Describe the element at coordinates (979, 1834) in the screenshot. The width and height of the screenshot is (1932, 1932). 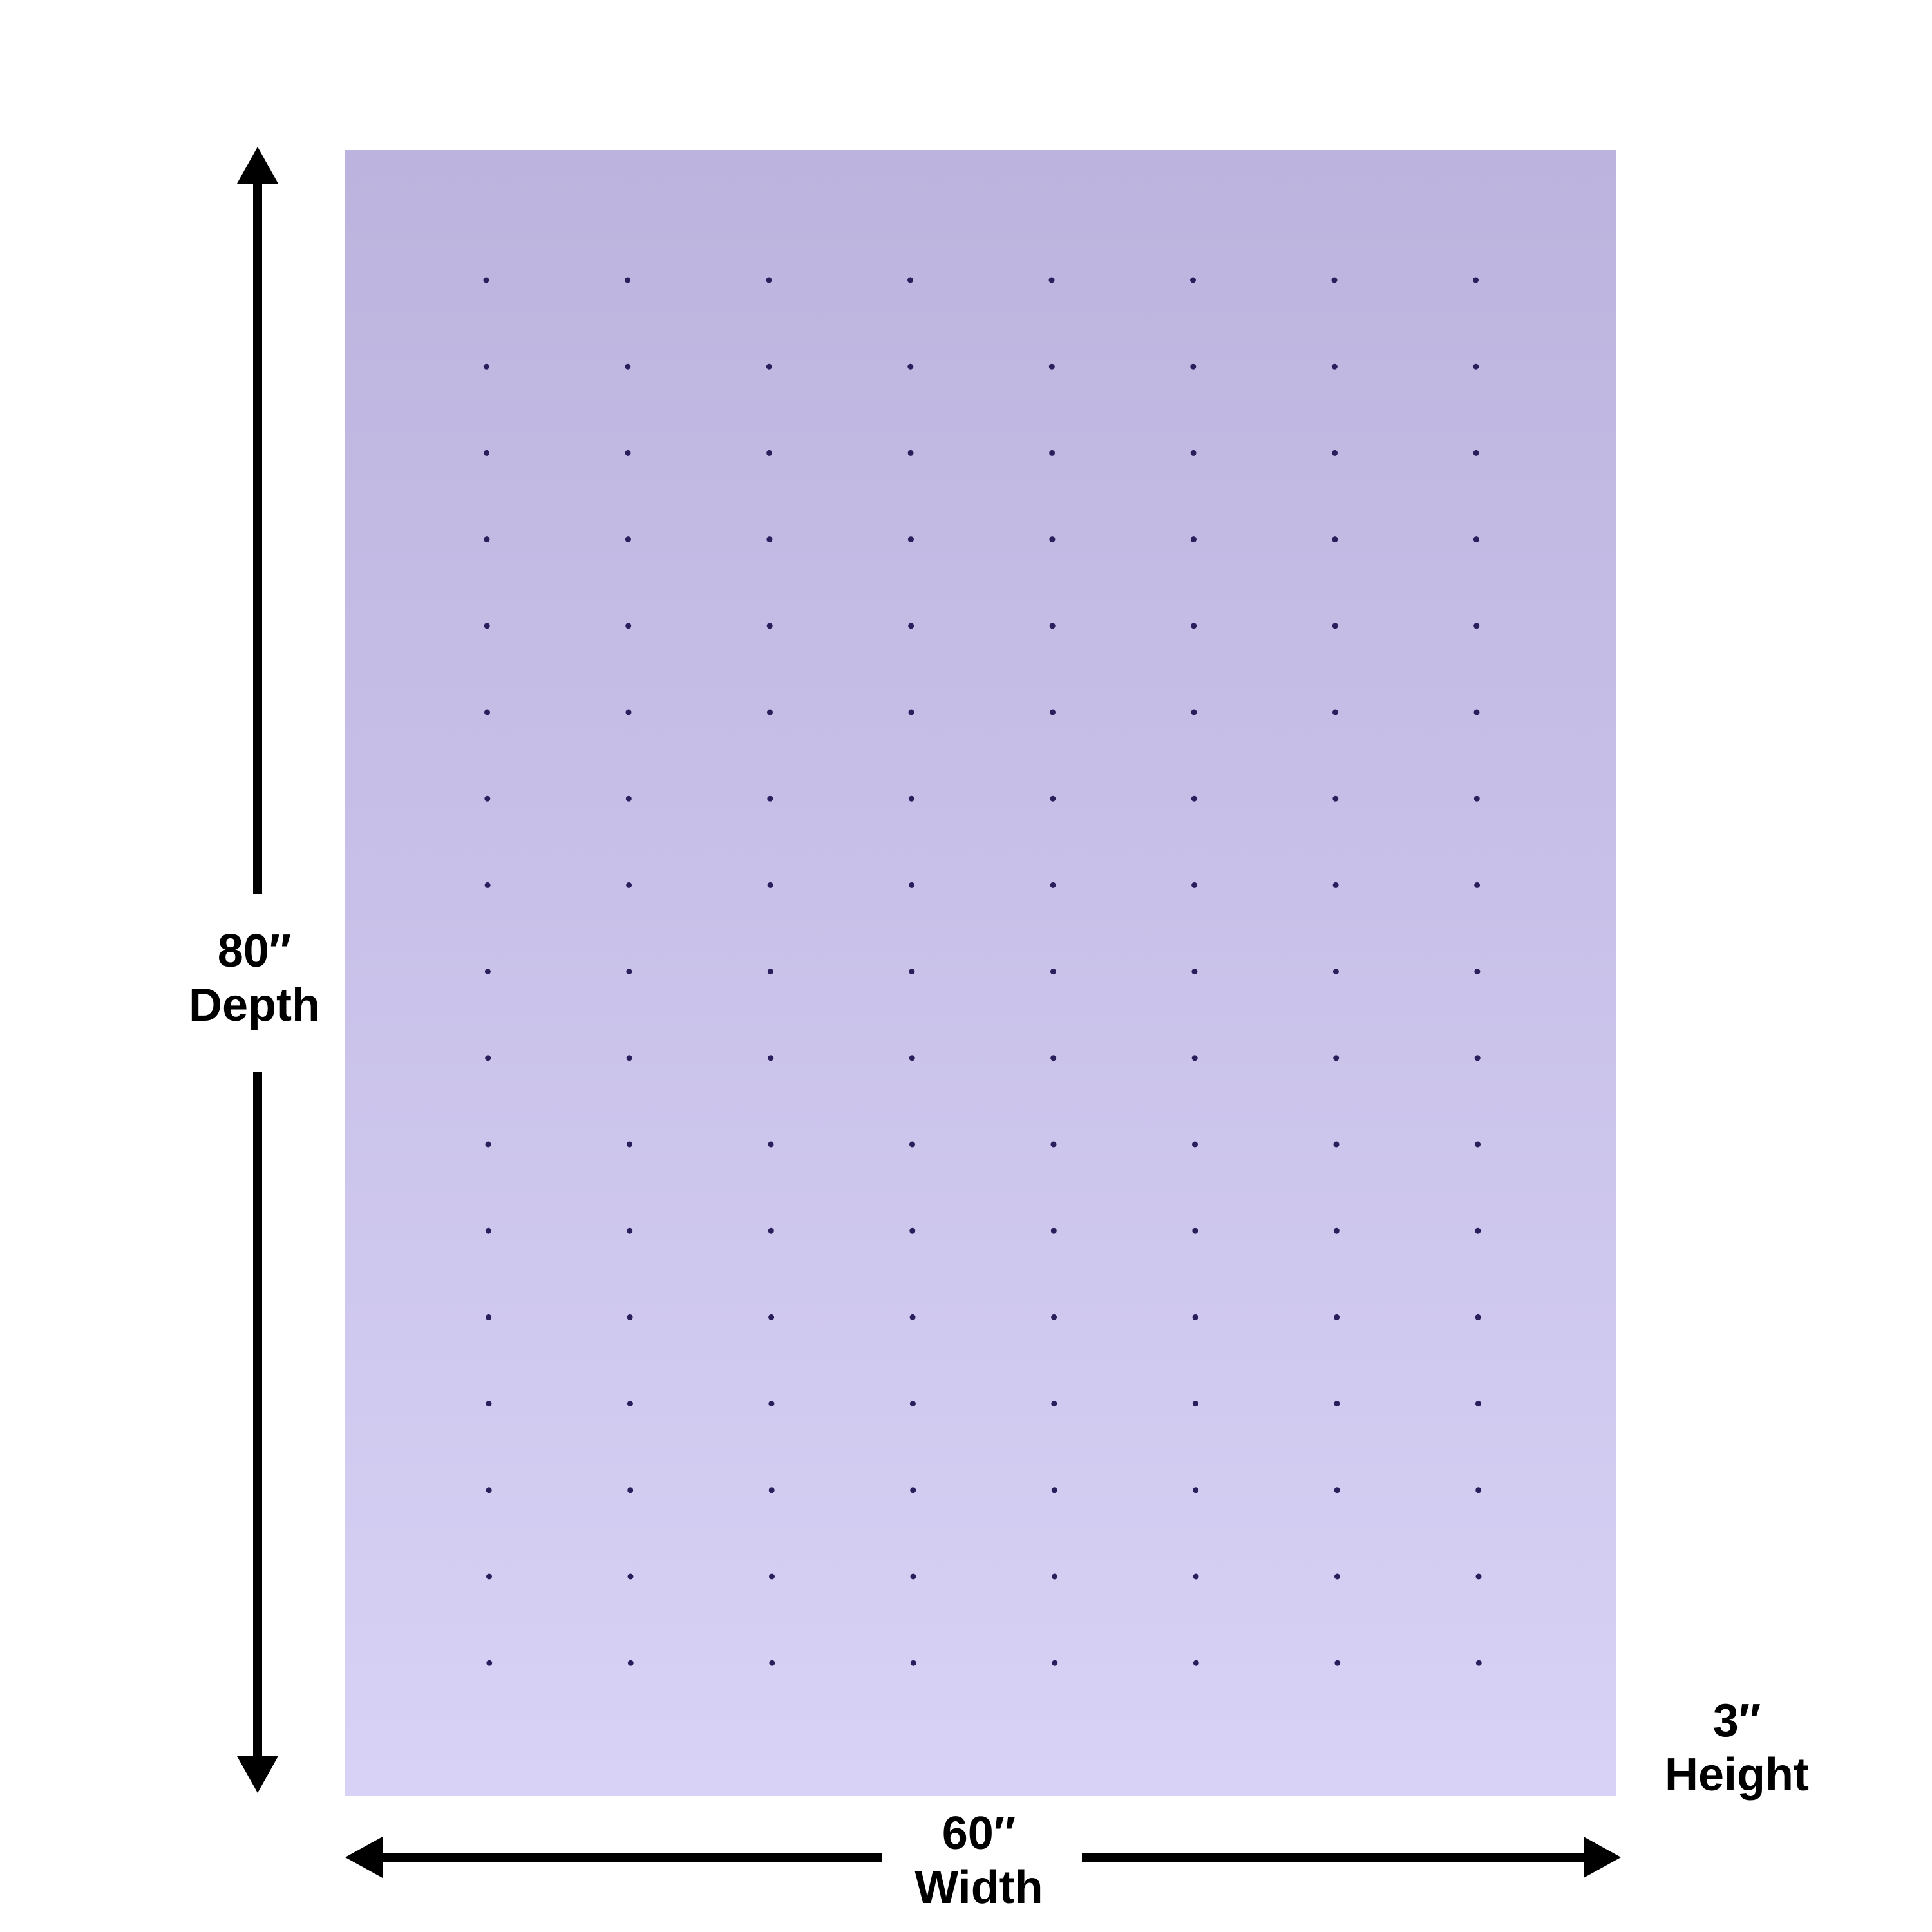
I see `width-value: 60″` at that location.